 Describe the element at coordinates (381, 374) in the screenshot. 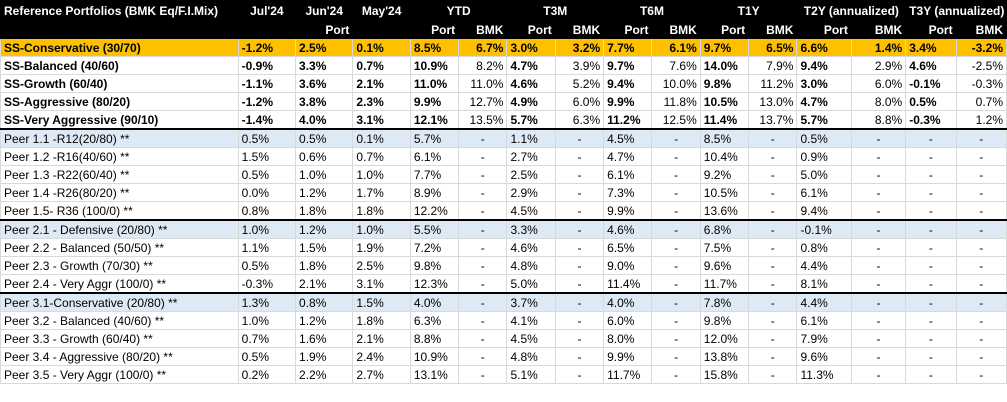

I see `table-cell: 2.7%` at that location.